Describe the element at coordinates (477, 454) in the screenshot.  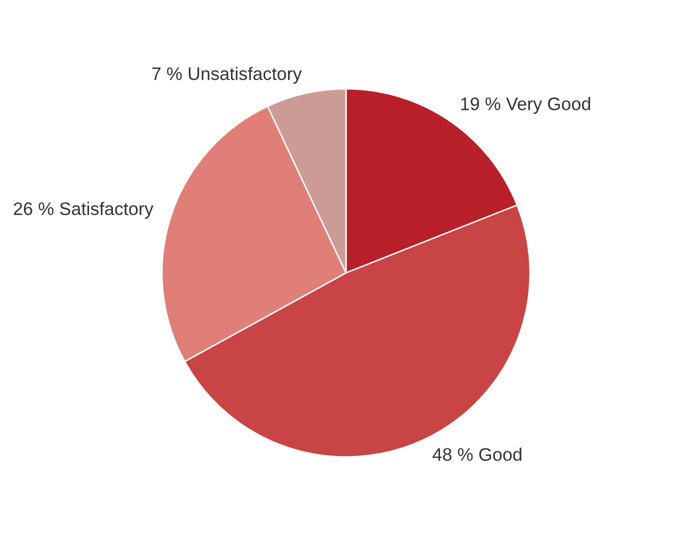
I see `slice-label: 48 % Good` at that location.